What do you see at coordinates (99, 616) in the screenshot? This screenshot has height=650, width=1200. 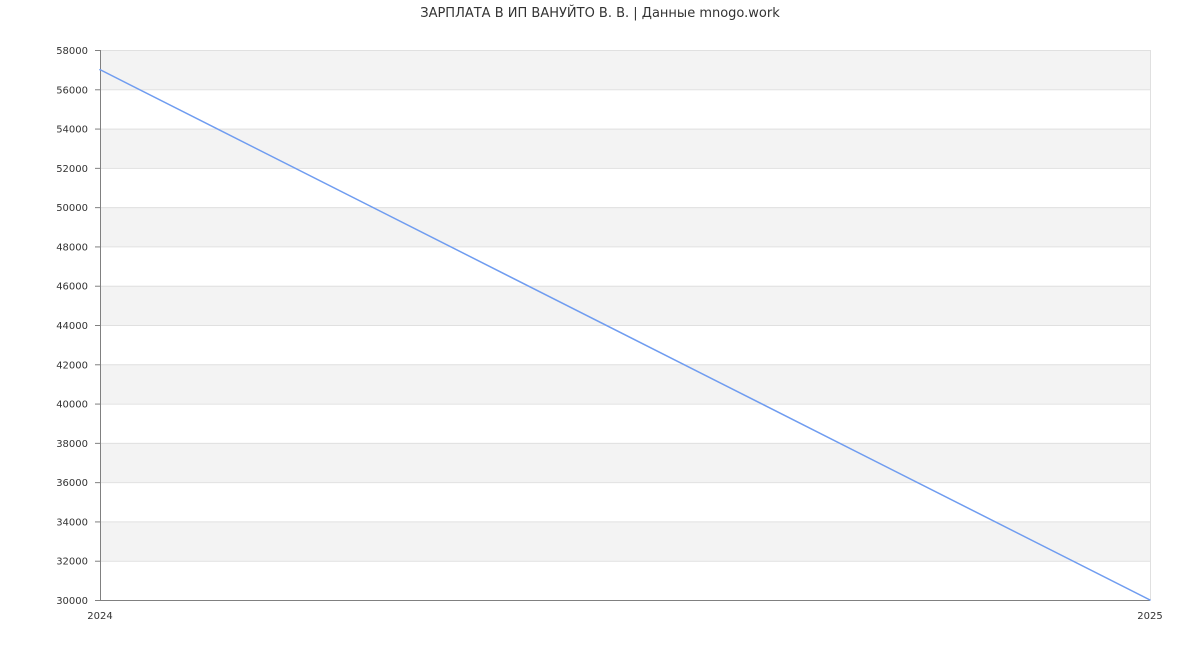 I see `x-tick-label: 2024` at bounding box center [99, 616].